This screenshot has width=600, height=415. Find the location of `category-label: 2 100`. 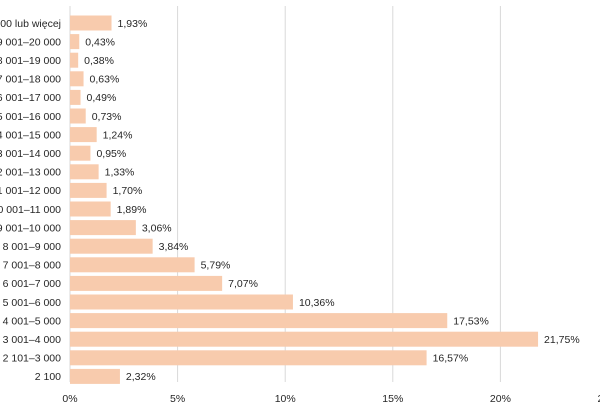

category-label: 2 100 is located at coordinates (48, 377).